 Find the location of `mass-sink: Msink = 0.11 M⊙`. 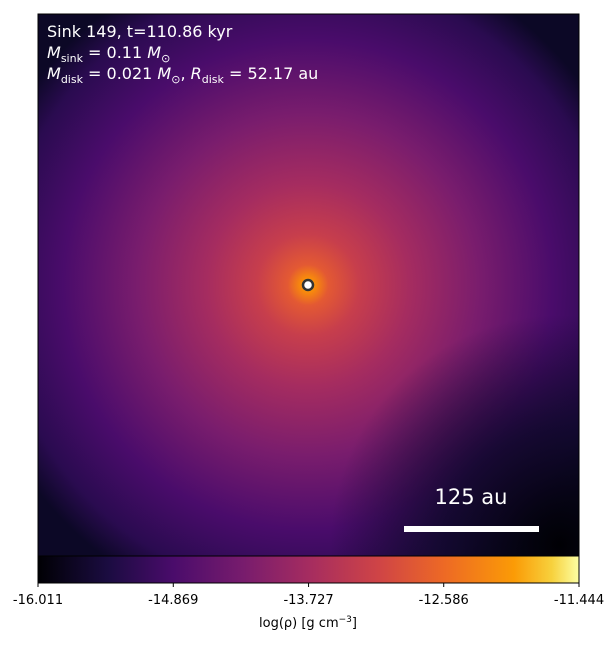

mass-sink: Msink = 0.11 M⊙ is located at coordinates (108, 54).